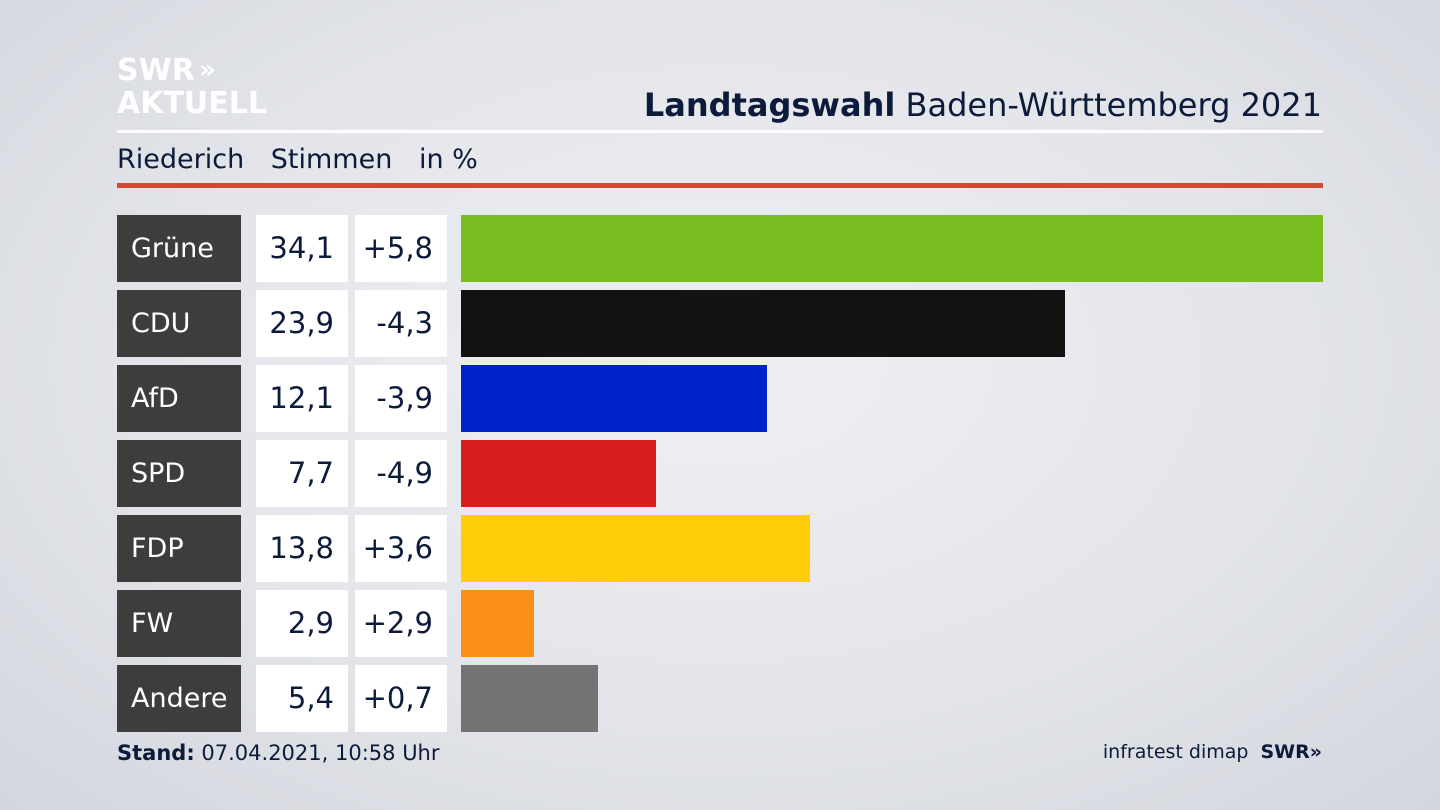  What do you see at coordinates (302, 698) in the screenshot?
I see `vote-share-label: 5,4` at bounding box center [302, 698].